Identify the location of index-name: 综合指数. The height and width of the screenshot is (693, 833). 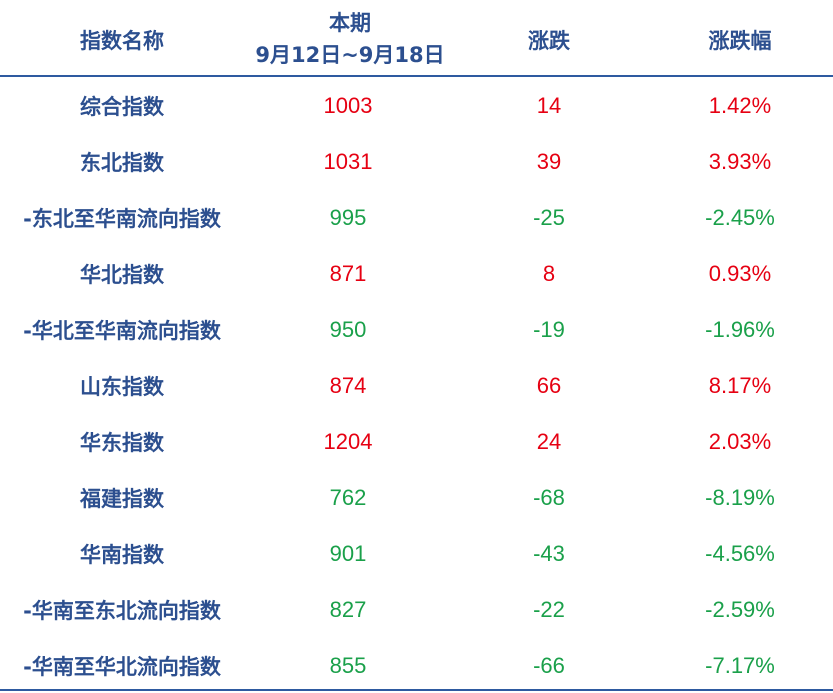
(122, 107).